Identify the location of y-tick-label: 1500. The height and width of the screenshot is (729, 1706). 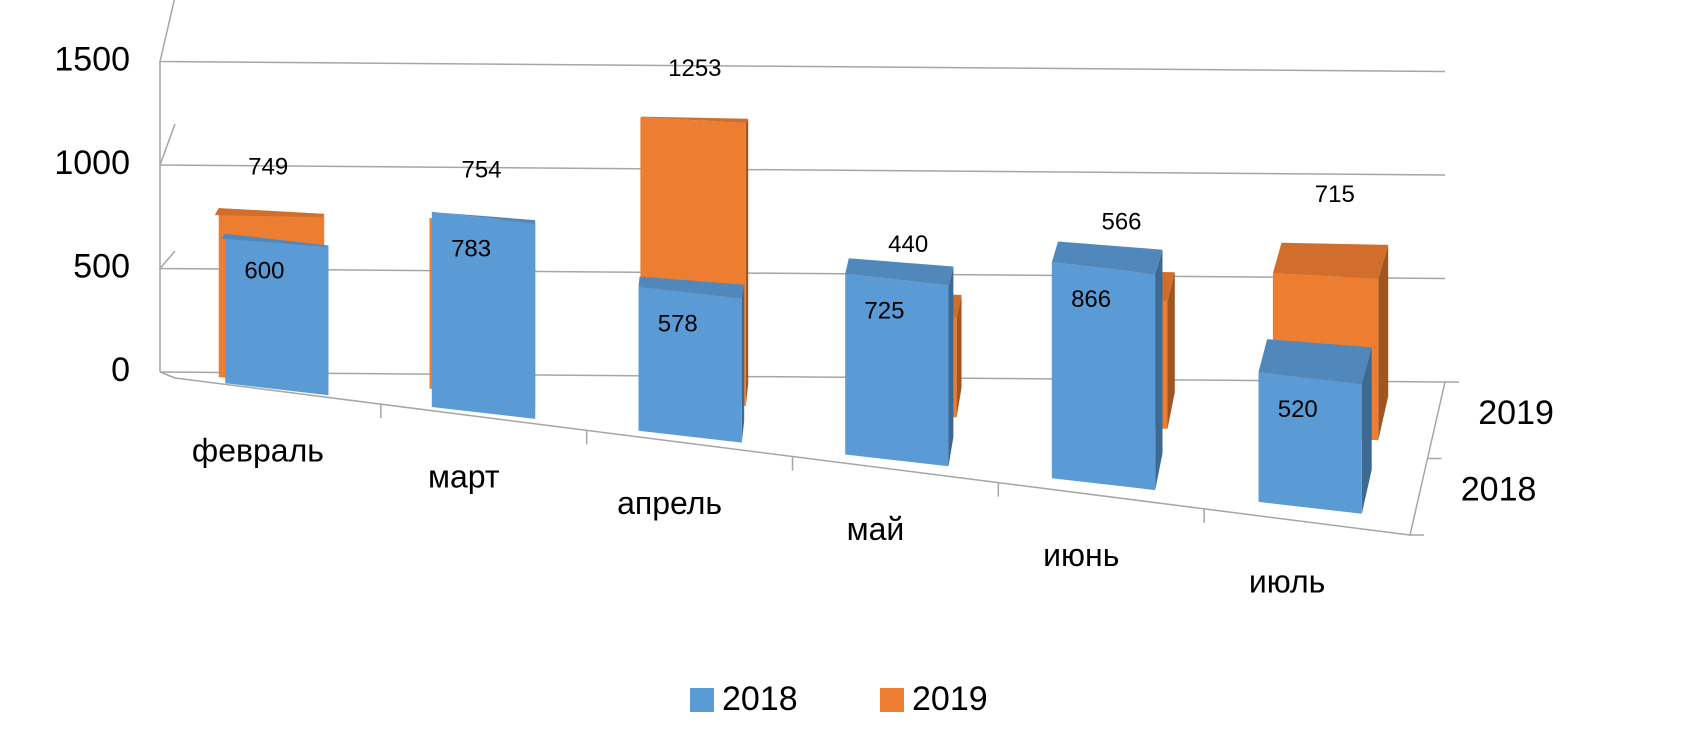
(92, 59).